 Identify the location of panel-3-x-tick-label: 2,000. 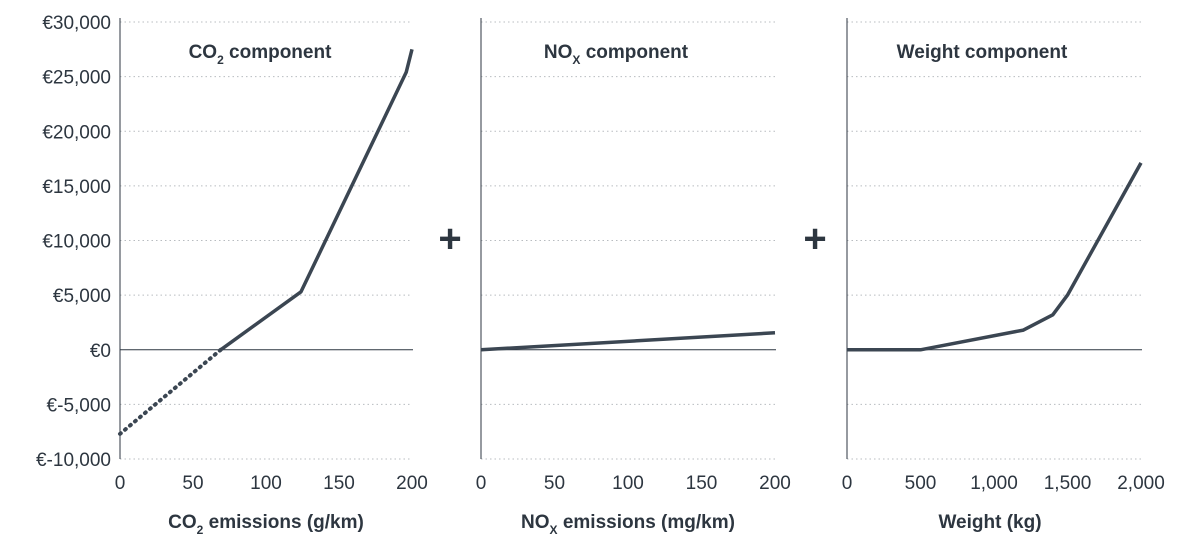
(1141, 483).